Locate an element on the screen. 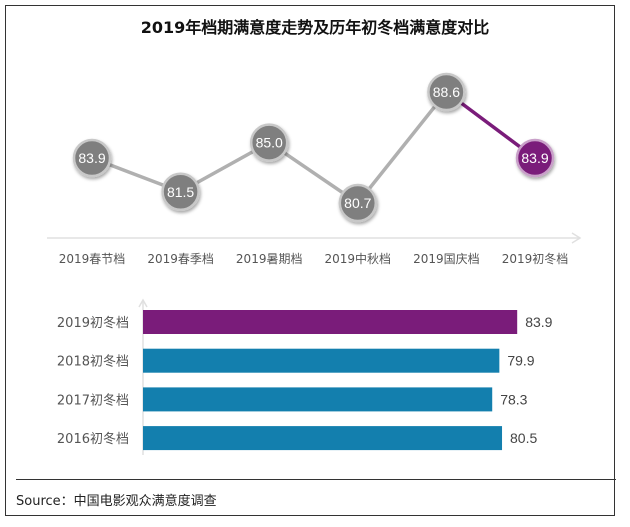 The image size is (630, 527). source-note: Source：中国电影观众满意度调查 is located at coordinates (116, 501).